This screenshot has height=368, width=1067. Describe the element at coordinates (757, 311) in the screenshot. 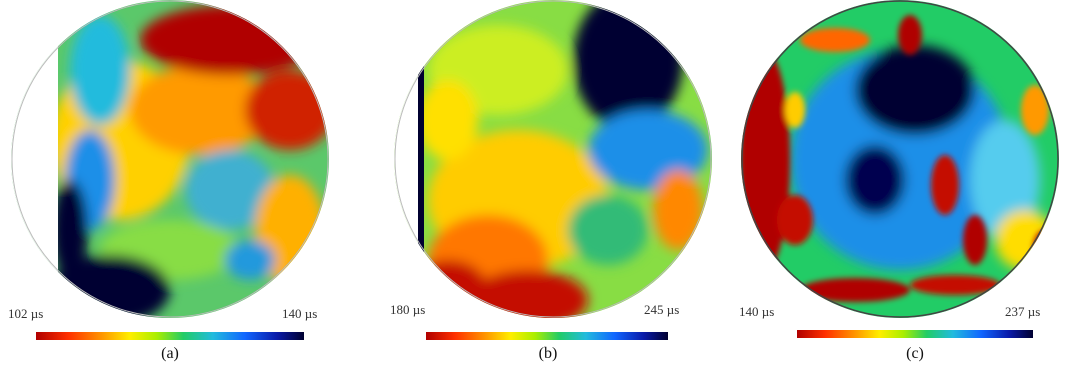

I see `colorbar-min-label-c: 140 µs` at that location.